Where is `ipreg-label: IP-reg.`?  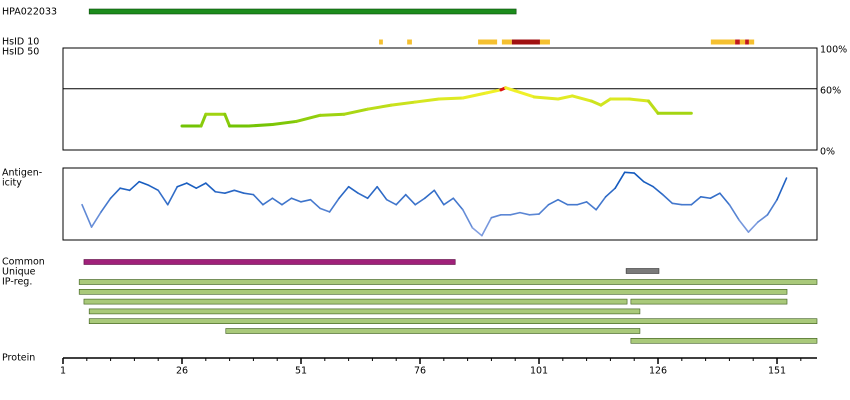 ipreg-label: IP-reg. is located at coordinates (17, 282).